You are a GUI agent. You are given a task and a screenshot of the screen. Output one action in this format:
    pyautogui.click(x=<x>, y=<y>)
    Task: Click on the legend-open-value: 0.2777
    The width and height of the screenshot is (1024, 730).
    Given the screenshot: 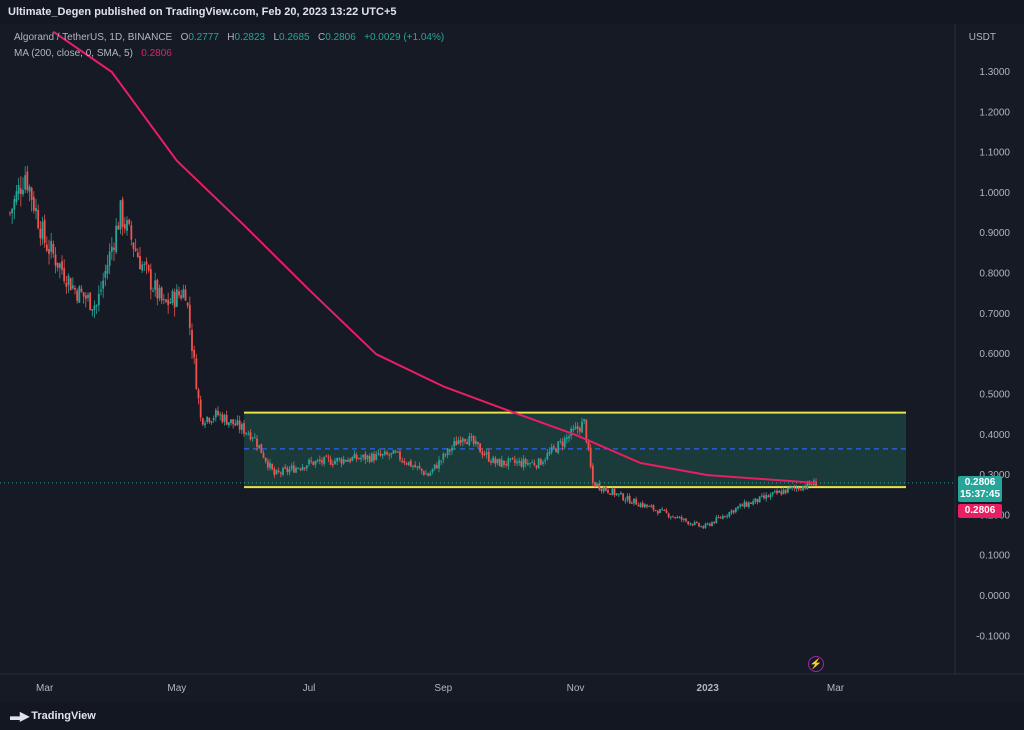 What is the action you would take?
    pyautogui.click(x=203, y=37)
    